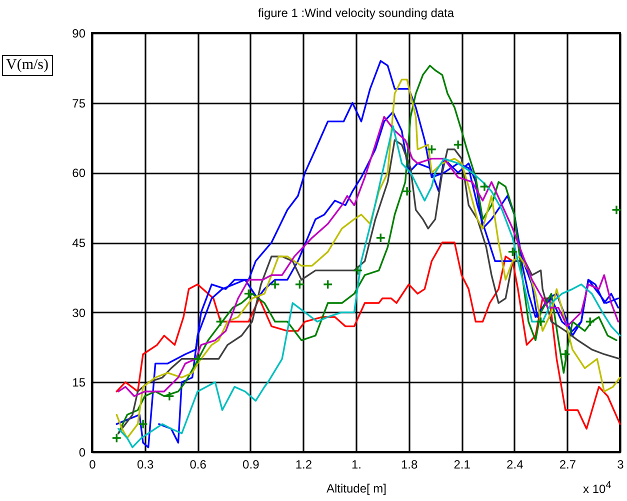 This screenshot has width=627, height=501. Describe the element at coordinates (79, 243) in the screenshot. I see `y-tick-label: 45` at that location.